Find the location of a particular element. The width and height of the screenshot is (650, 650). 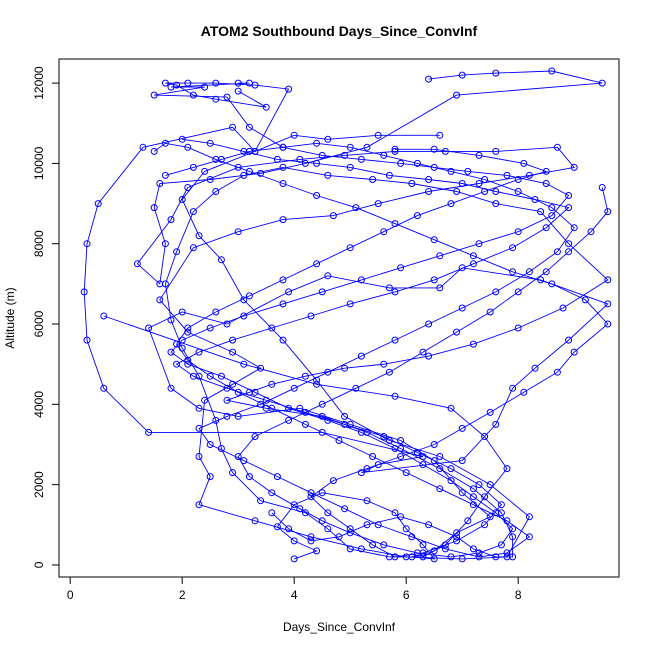

y-tick-label: 2000 is located at coordinates (39, 484).